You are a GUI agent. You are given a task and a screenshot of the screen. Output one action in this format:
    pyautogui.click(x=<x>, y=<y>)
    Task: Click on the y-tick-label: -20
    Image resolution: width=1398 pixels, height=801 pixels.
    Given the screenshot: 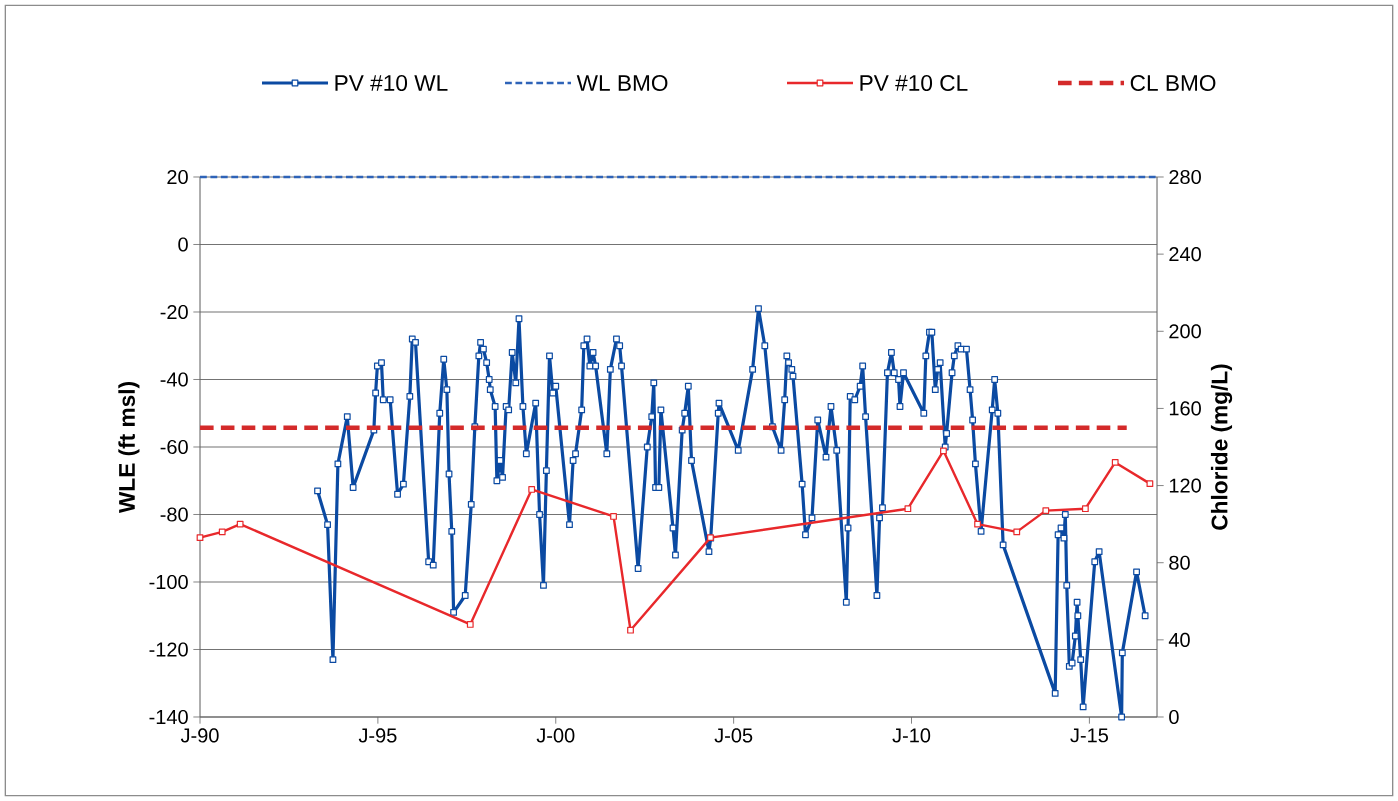 What is the action you would take?
    pyautogui.click(x=174, y=312)
    